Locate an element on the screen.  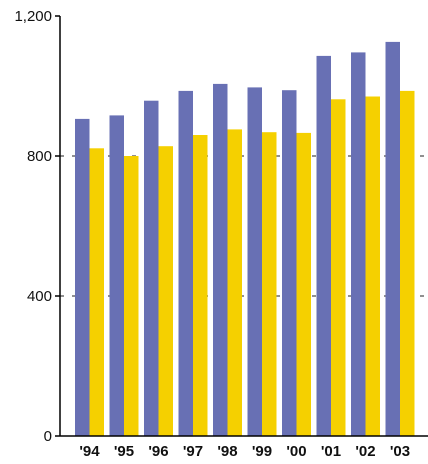
x-tick-label: '95 is located at coordinates (124, 451).